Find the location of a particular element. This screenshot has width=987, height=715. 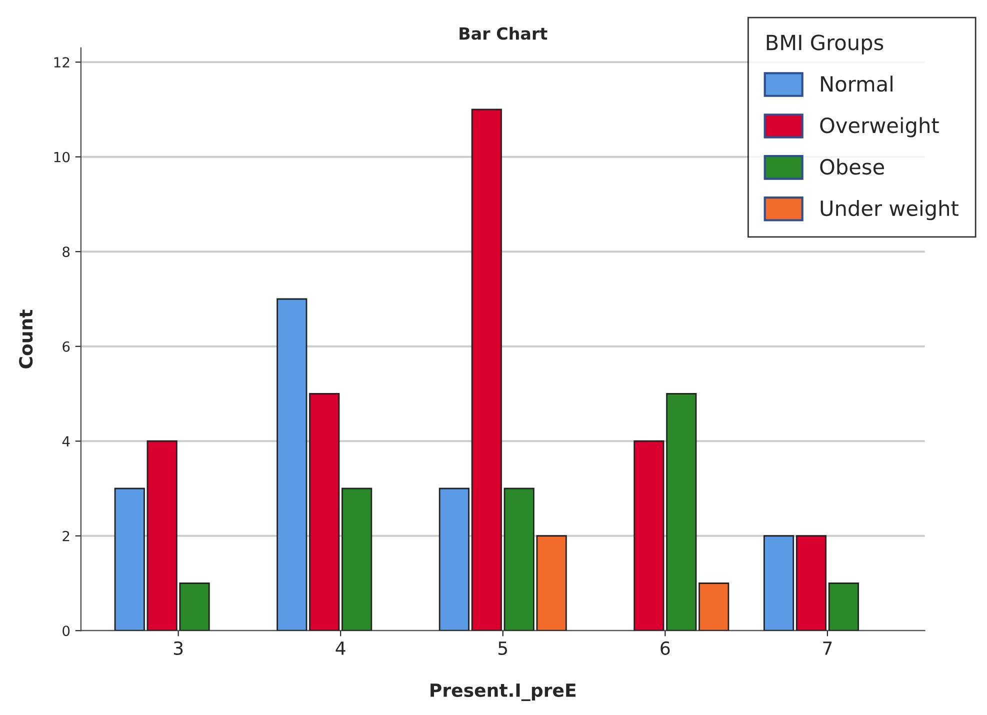

y-tick-label: 4 is located at coordinates (66, 441).